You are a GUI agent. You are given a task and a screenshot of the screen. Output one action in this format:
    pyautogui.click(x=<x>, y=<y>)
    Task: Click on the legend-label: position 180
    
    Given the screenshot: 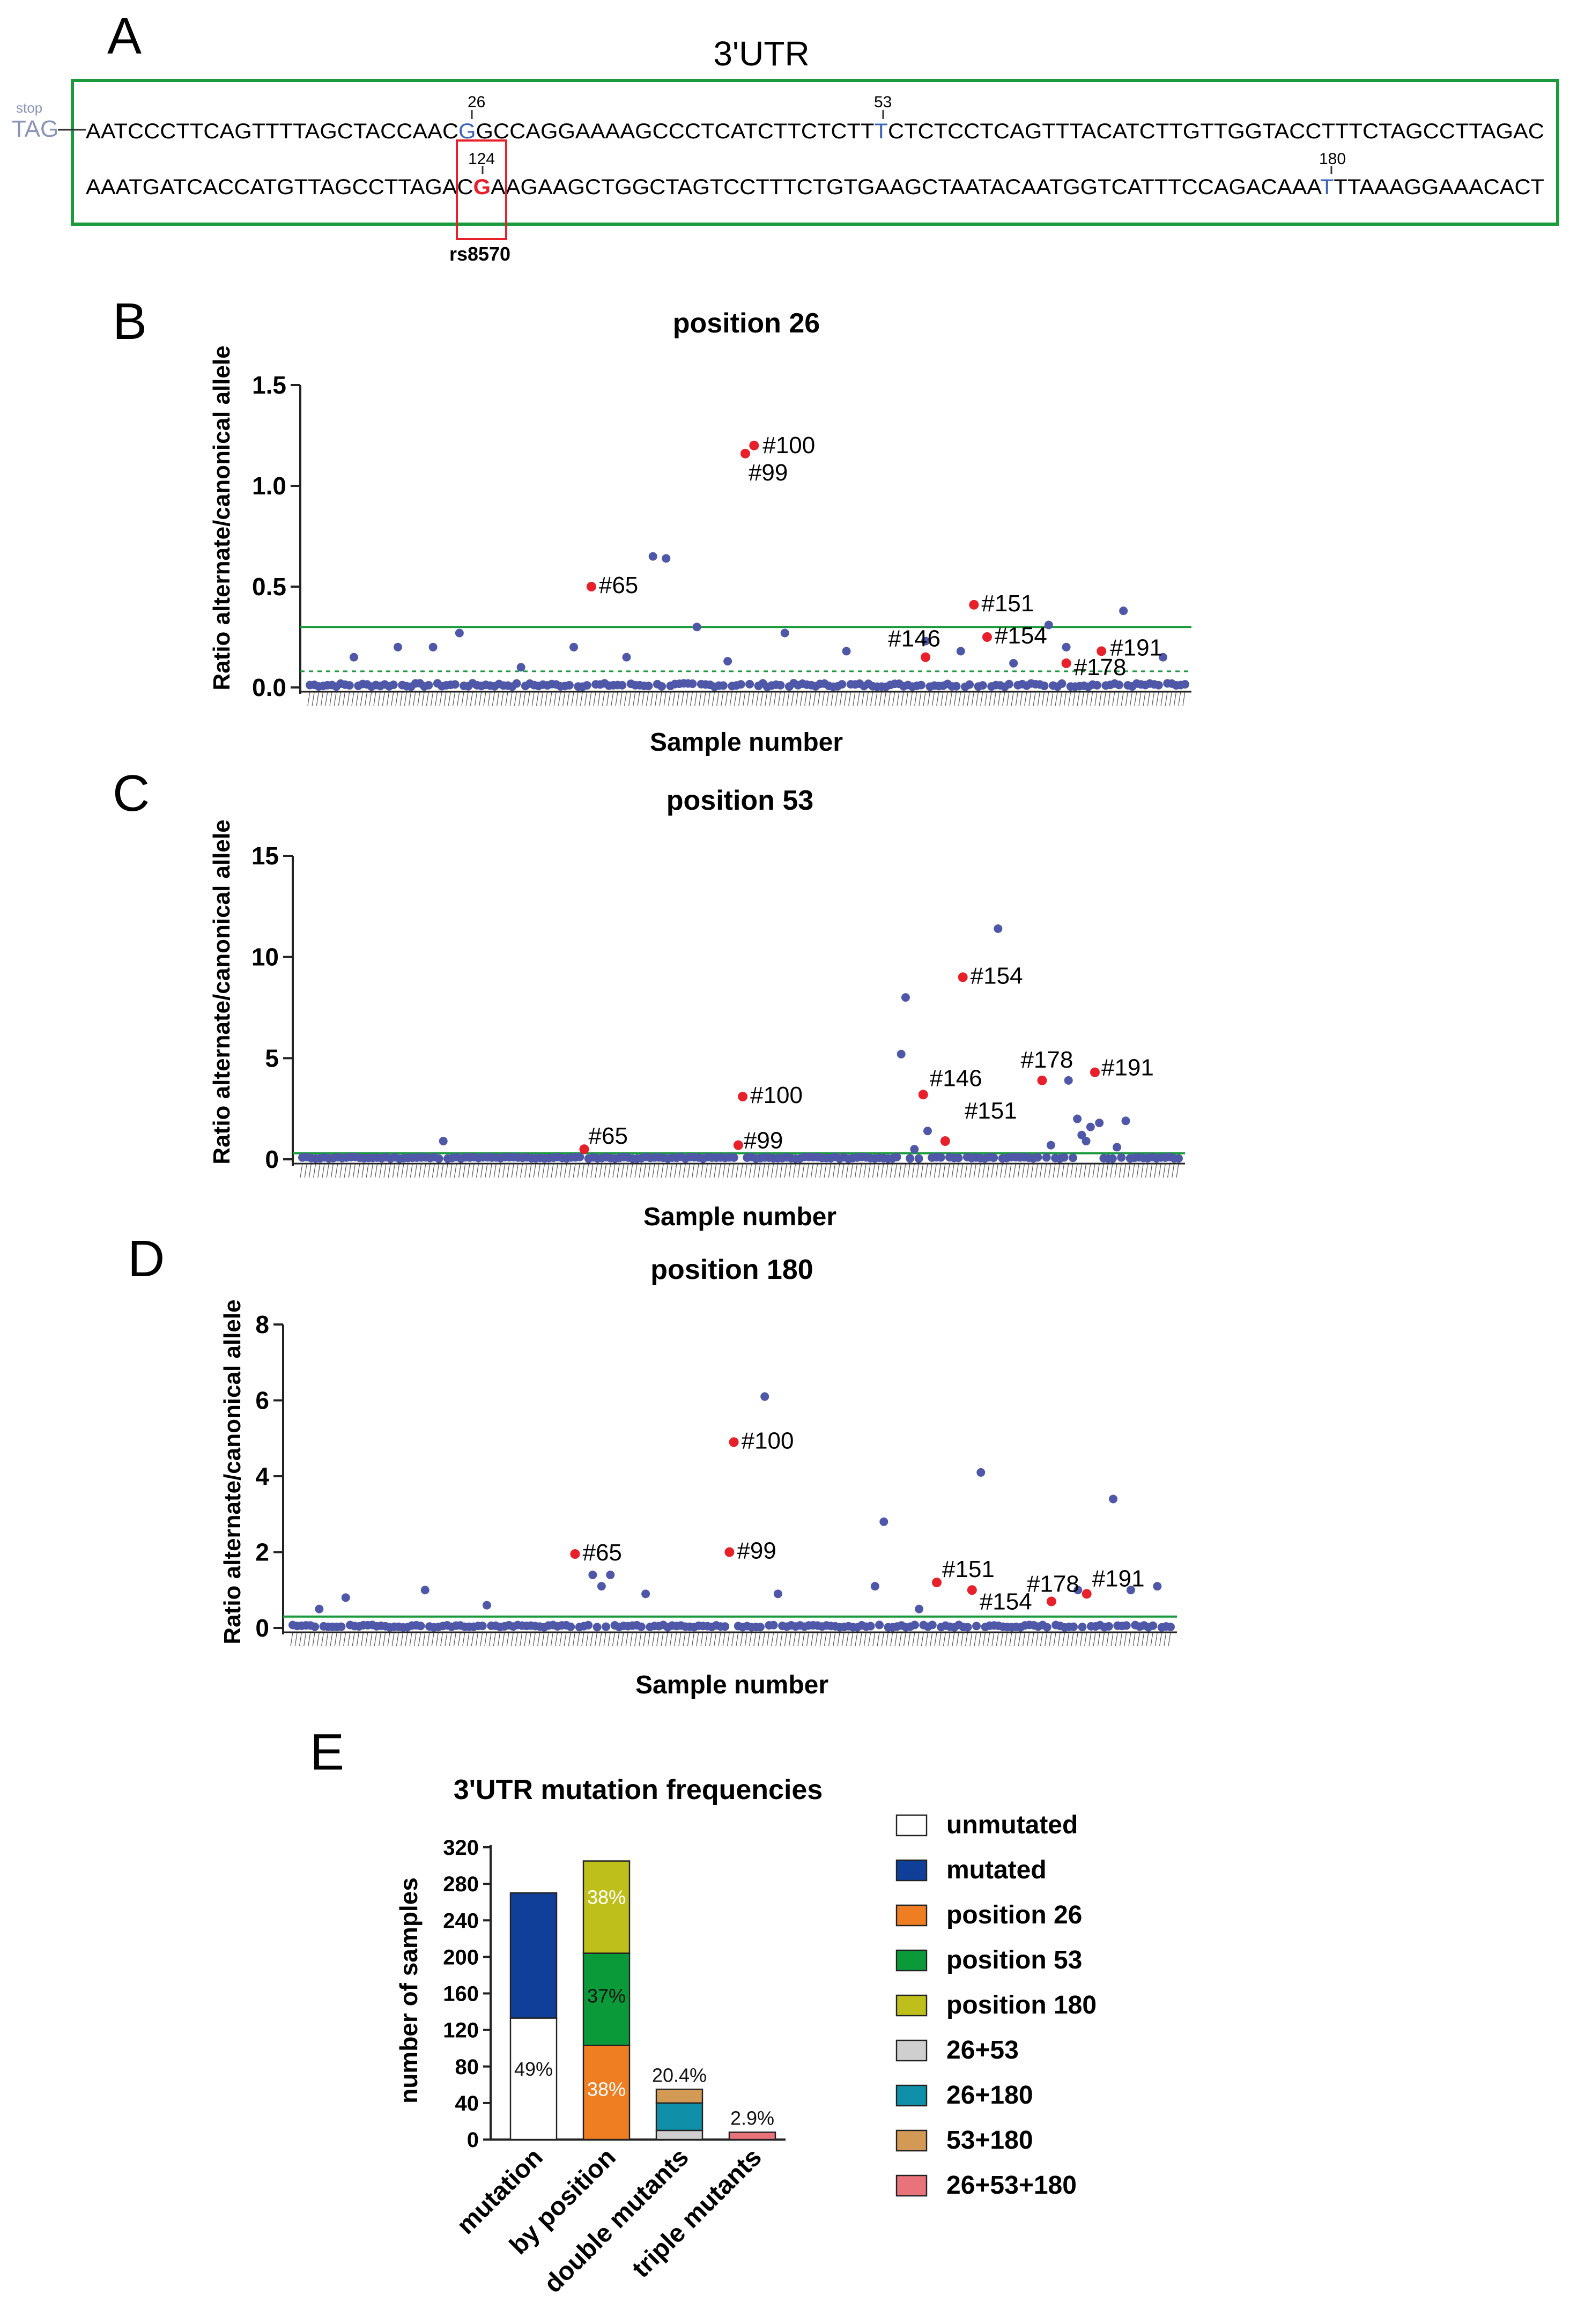 What is the action you would take?
    pyautogui.click(x=1021, y=2005)
    